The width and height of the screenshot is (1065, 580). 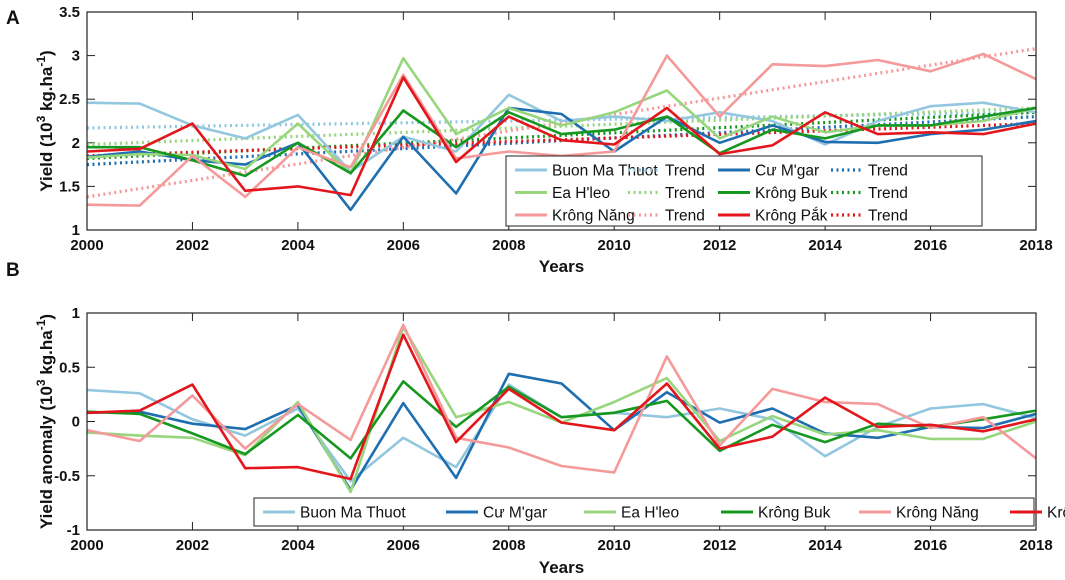 What do you see at coordinates (45, 421) in the screenshot?
I see `y-axis-label: Yield anomaly (103 kg.ha-1)` at bounding box center [45, 421].